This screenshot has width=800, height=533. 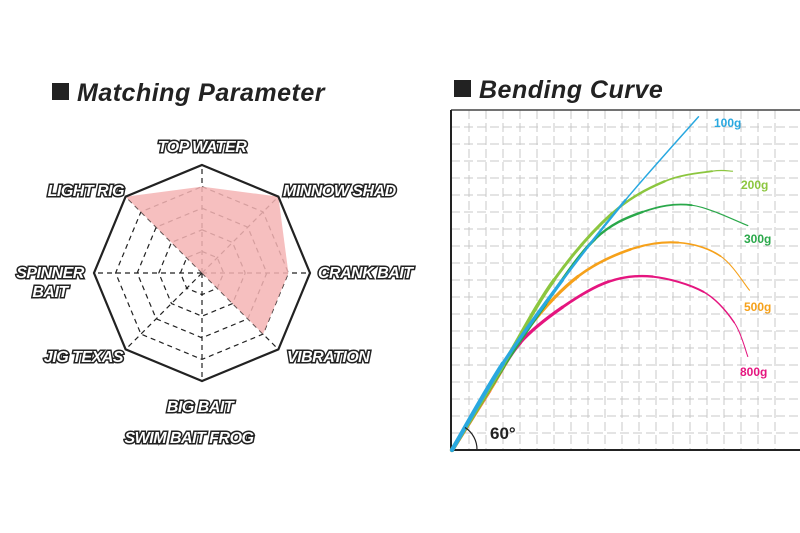 What do you see at coordinates (558, 90) in the screenshot?
I see `bending-curve-title: Bending Curve` at bounding box center [558, 90].